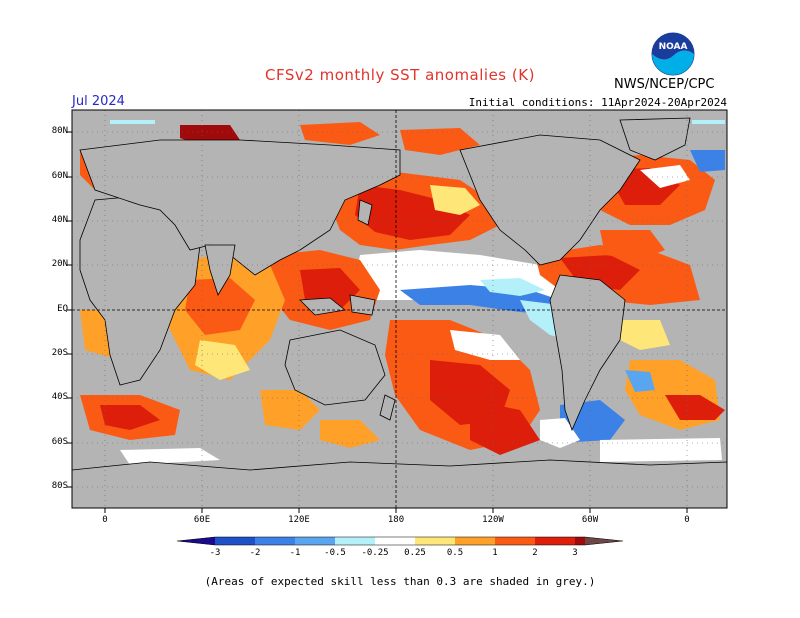  I want to click on noaa-logo-icon: NOAA, so click(673, 54).